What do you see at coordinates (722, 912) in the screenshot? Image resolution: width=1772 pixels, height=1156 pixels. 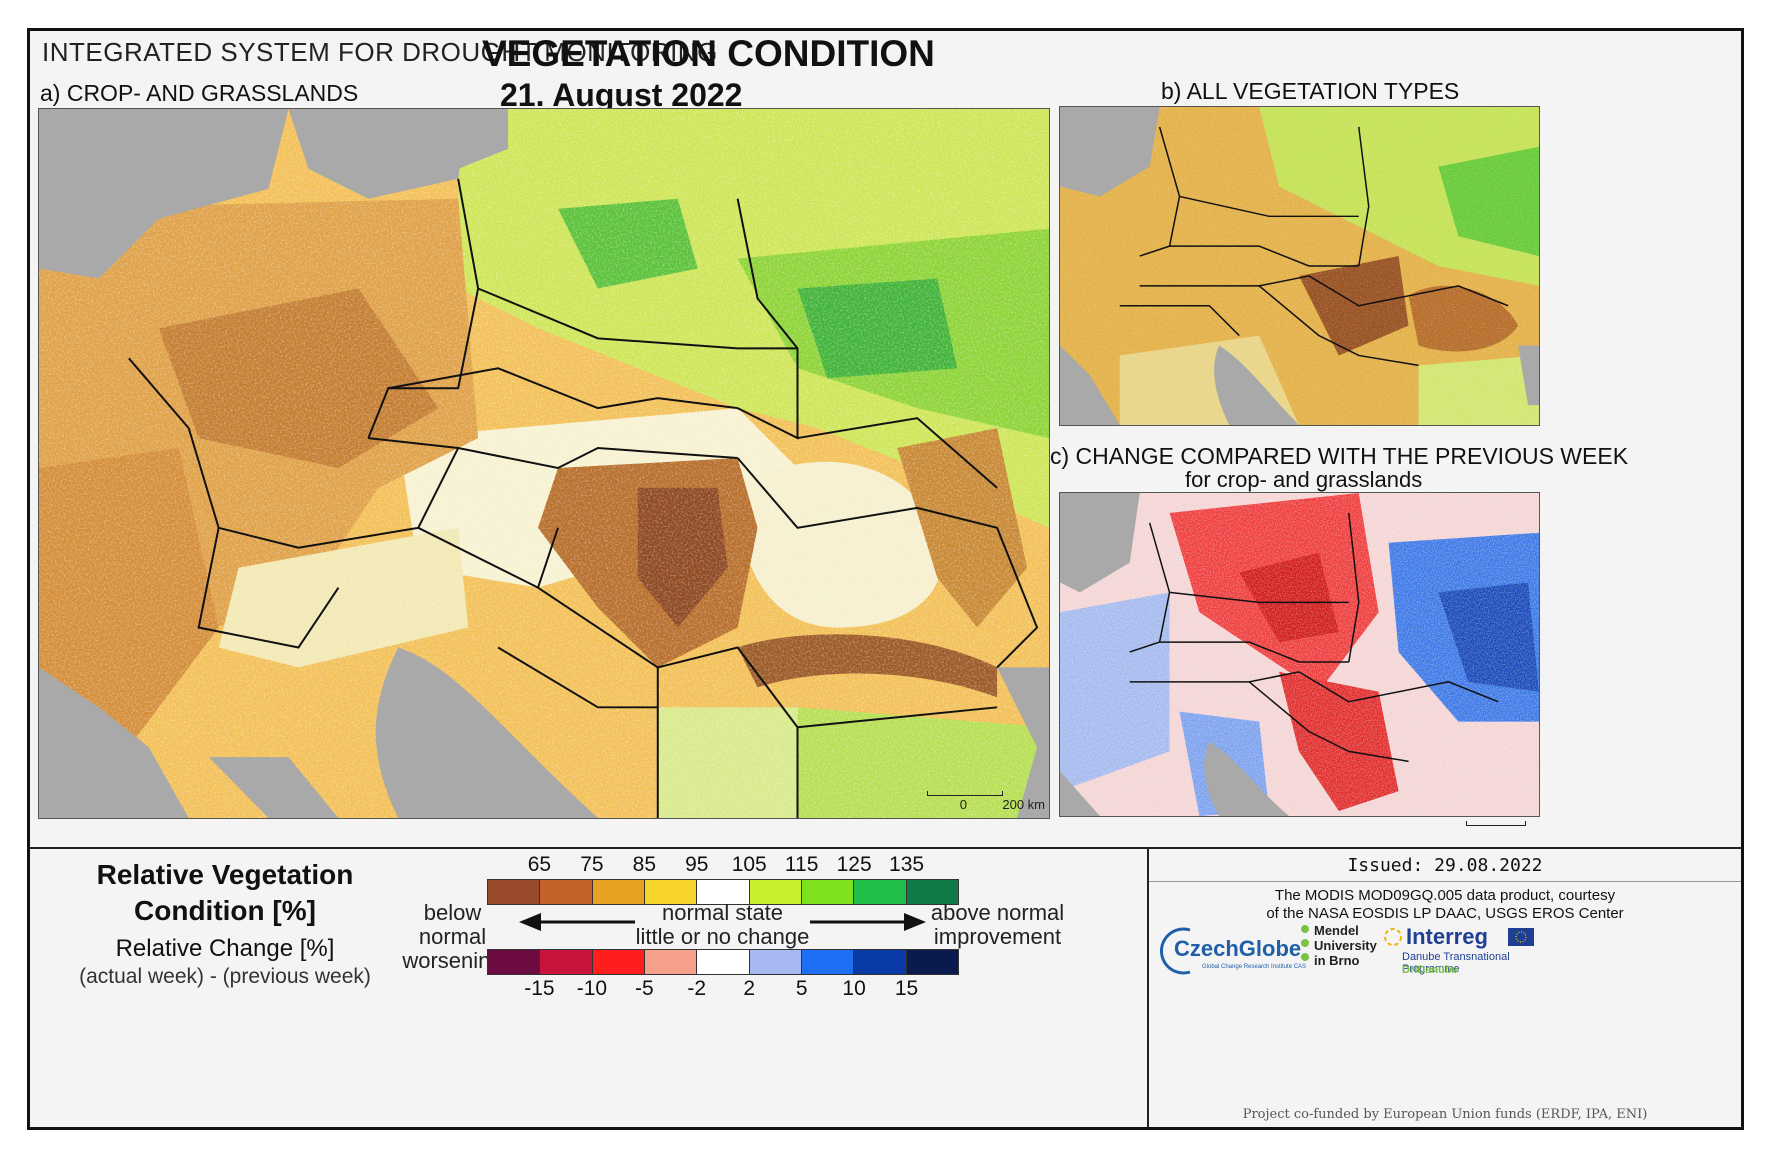 I see `normal-state-text: normal state` at bounding box center [722, 912].